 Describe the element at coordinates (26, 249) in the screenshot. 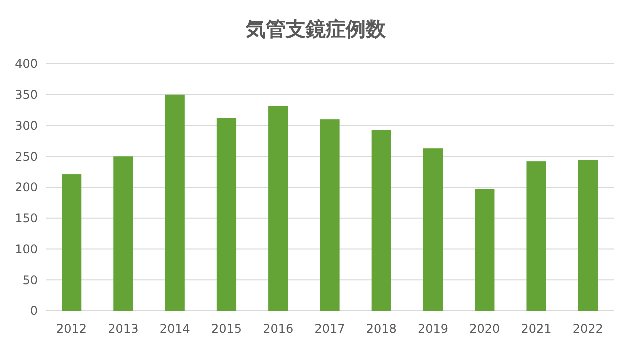

I see `y-tick-label: 100` at that location.